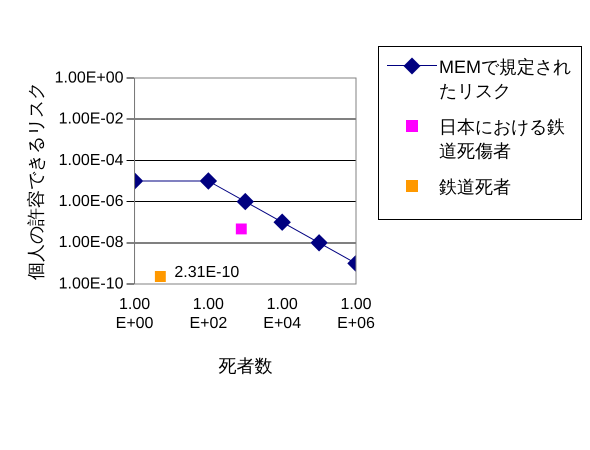 The image size is (590, 450). Describe the element at coordinates (91, 119) in the screenshot. I see `y-tick-label: 1.00E-02` at that location.